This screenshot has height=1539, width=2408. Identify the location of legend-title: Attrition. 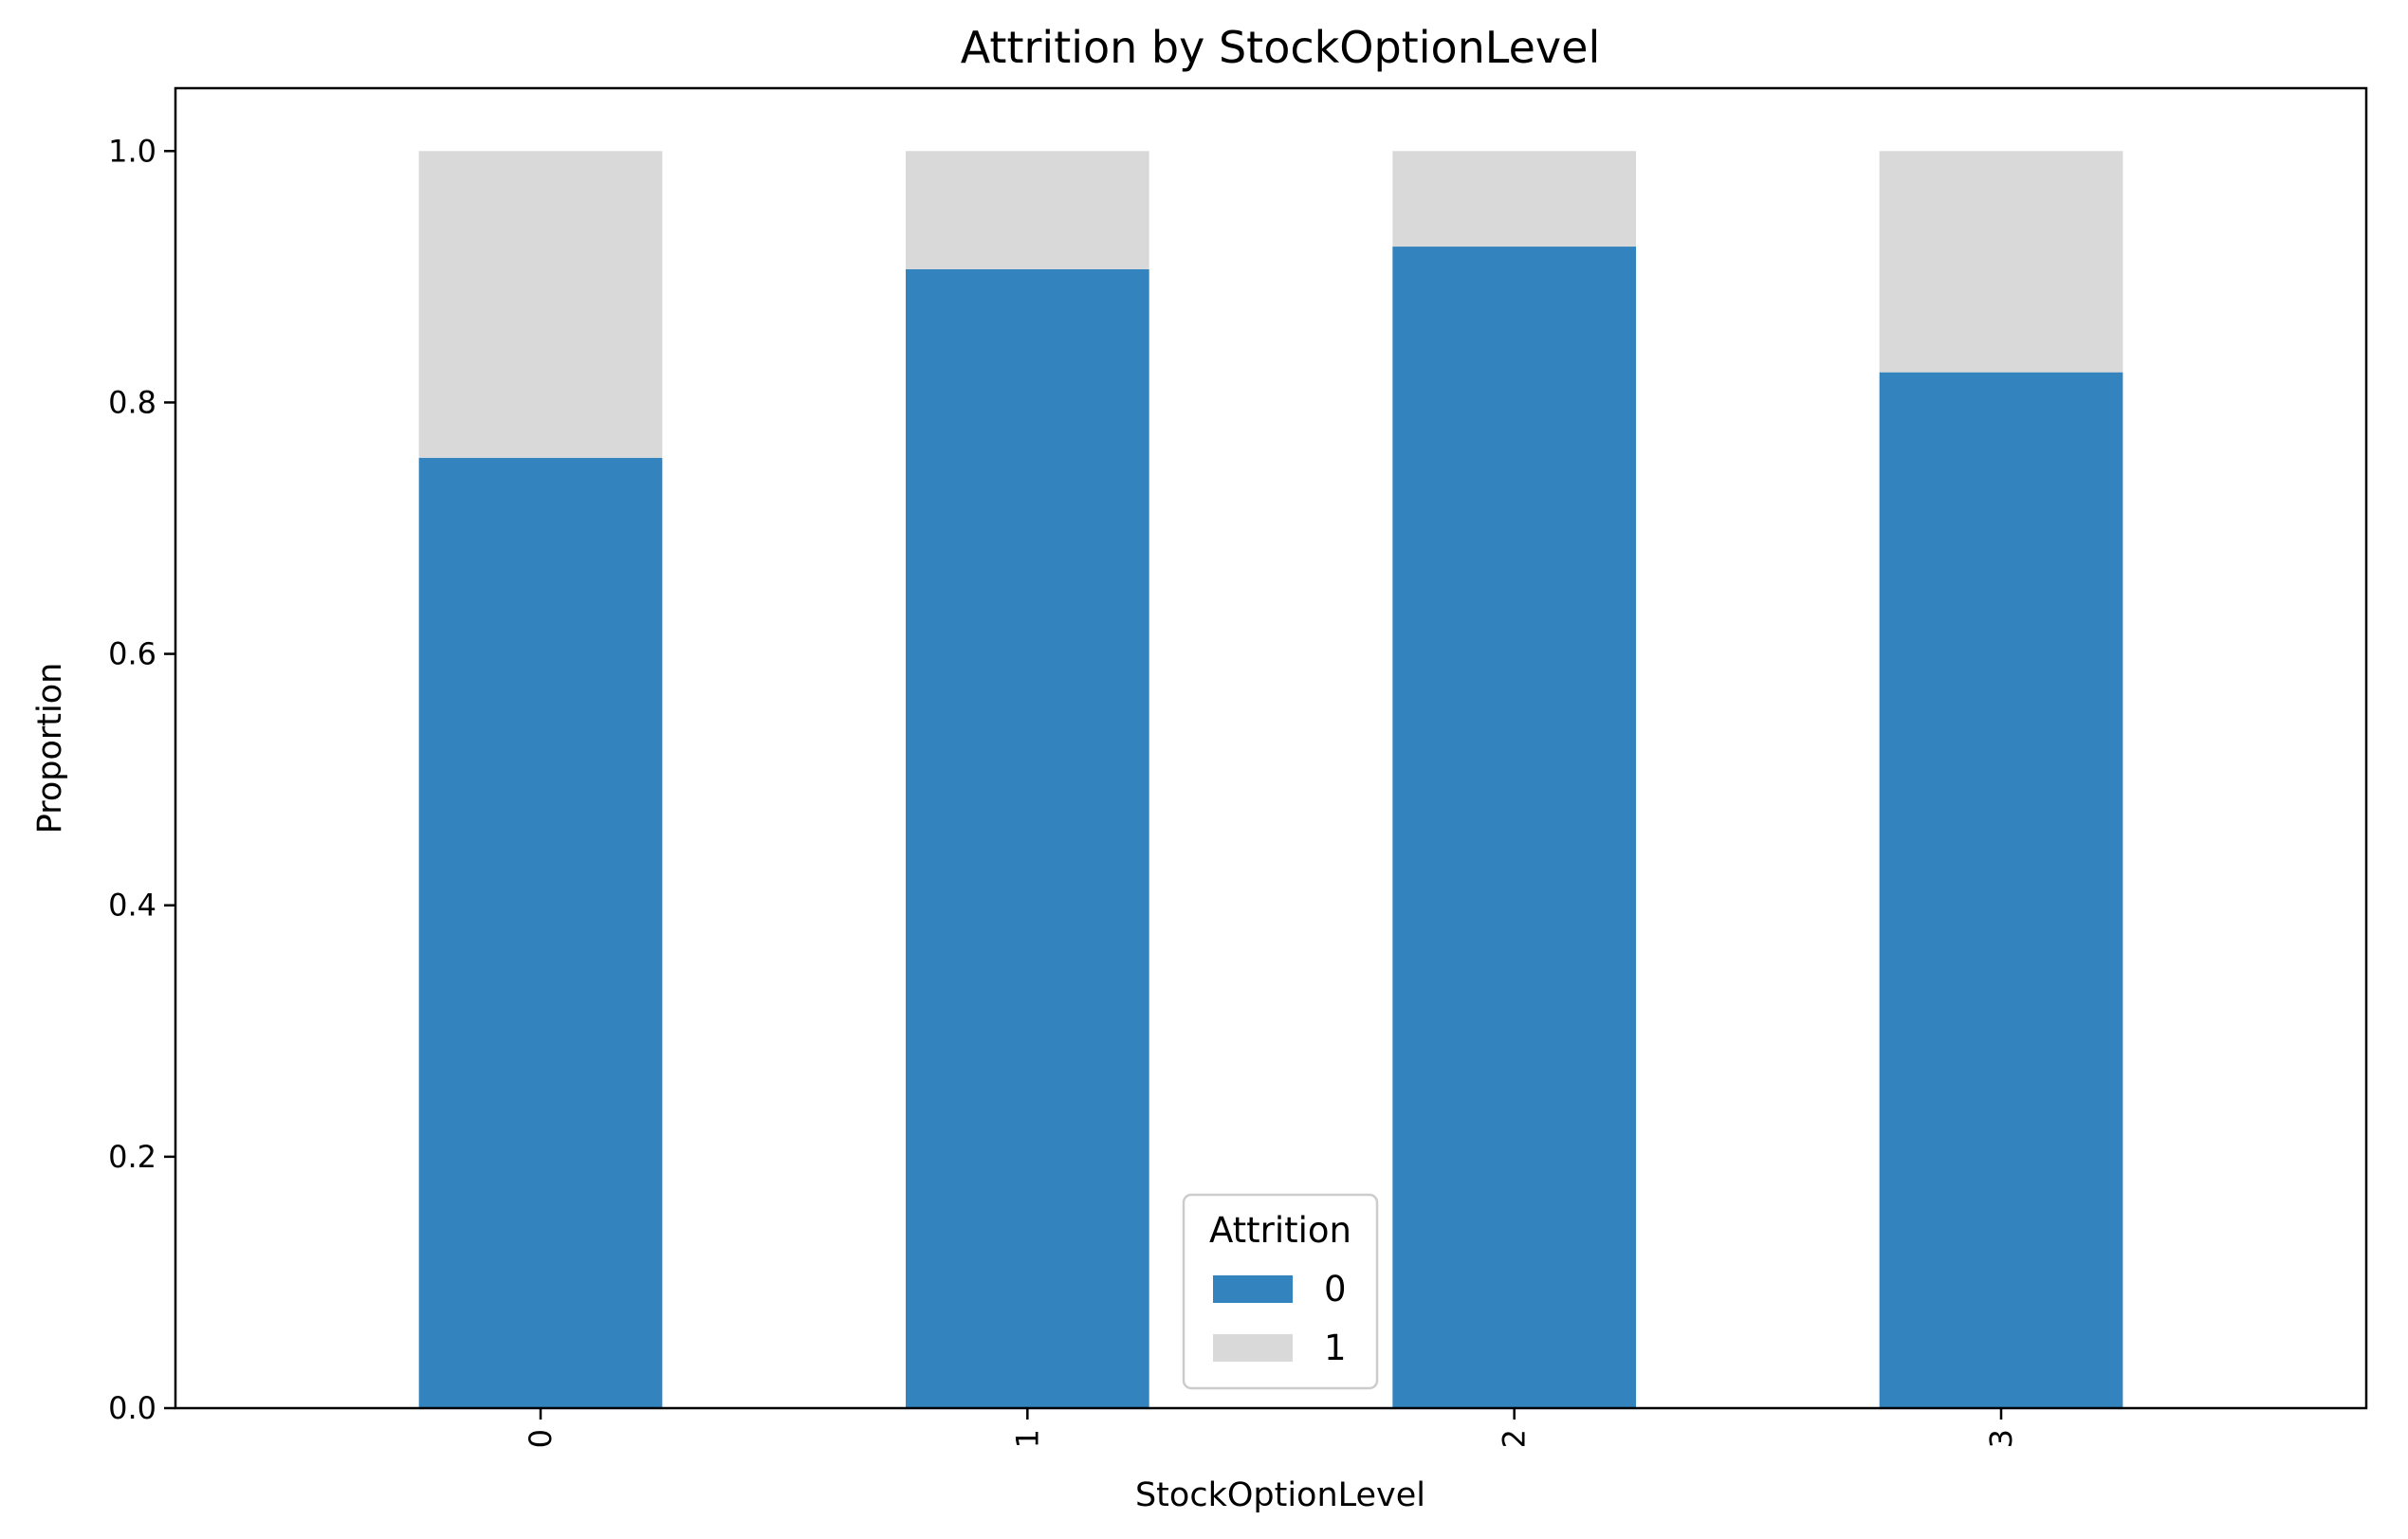
(1280, 1230).